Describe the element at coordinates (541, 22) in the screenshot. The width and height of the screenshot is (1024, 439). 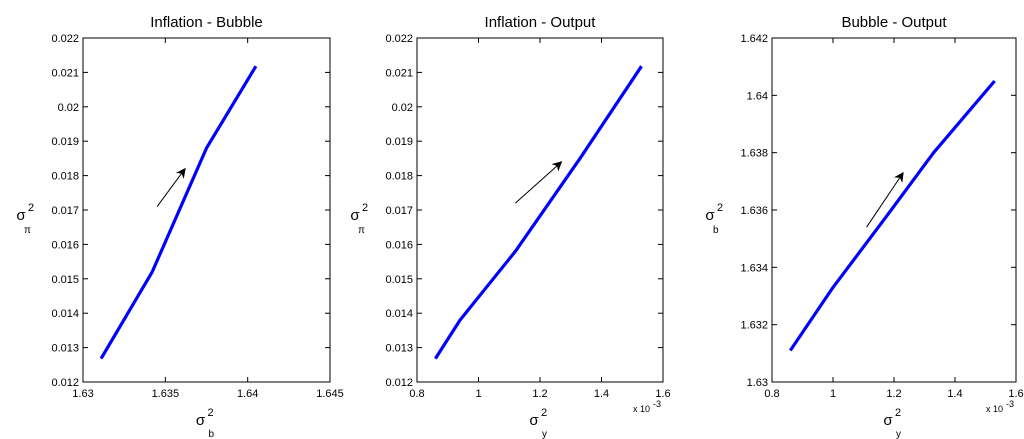
I see `chart-title: Inflation - Output` at that location.